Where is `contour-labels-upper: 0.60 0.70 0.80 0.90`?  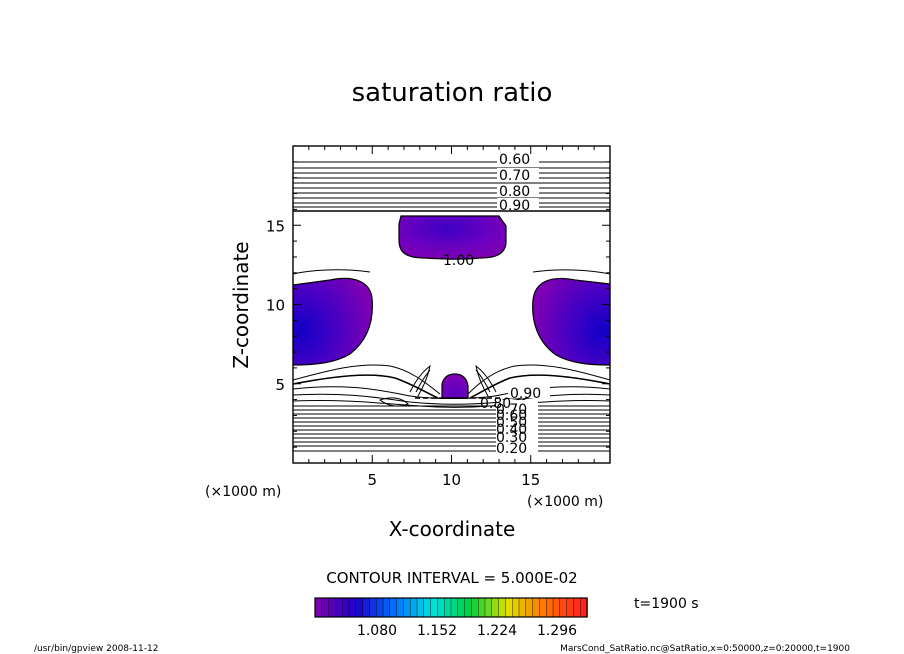 contour-labels-upper: 0.60 0.70 0.80 0.90 is located at coordinates (518, 183).